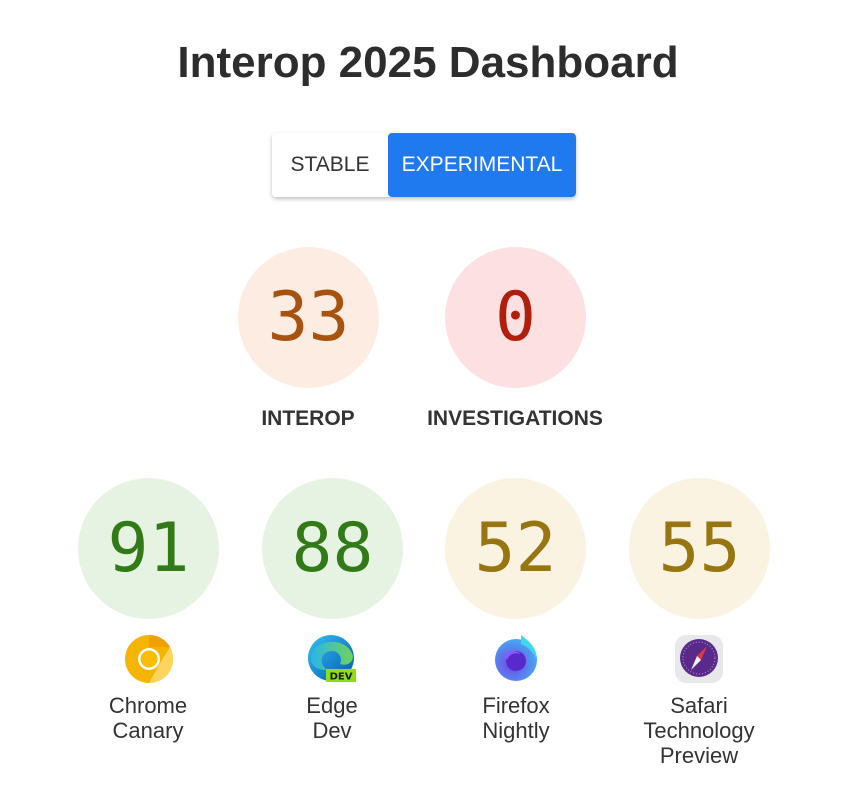 The image size is (856, 790). Describe the element at coordinates (149, 659) in the screenshot. I see `chrome-canary-icon` at that location.